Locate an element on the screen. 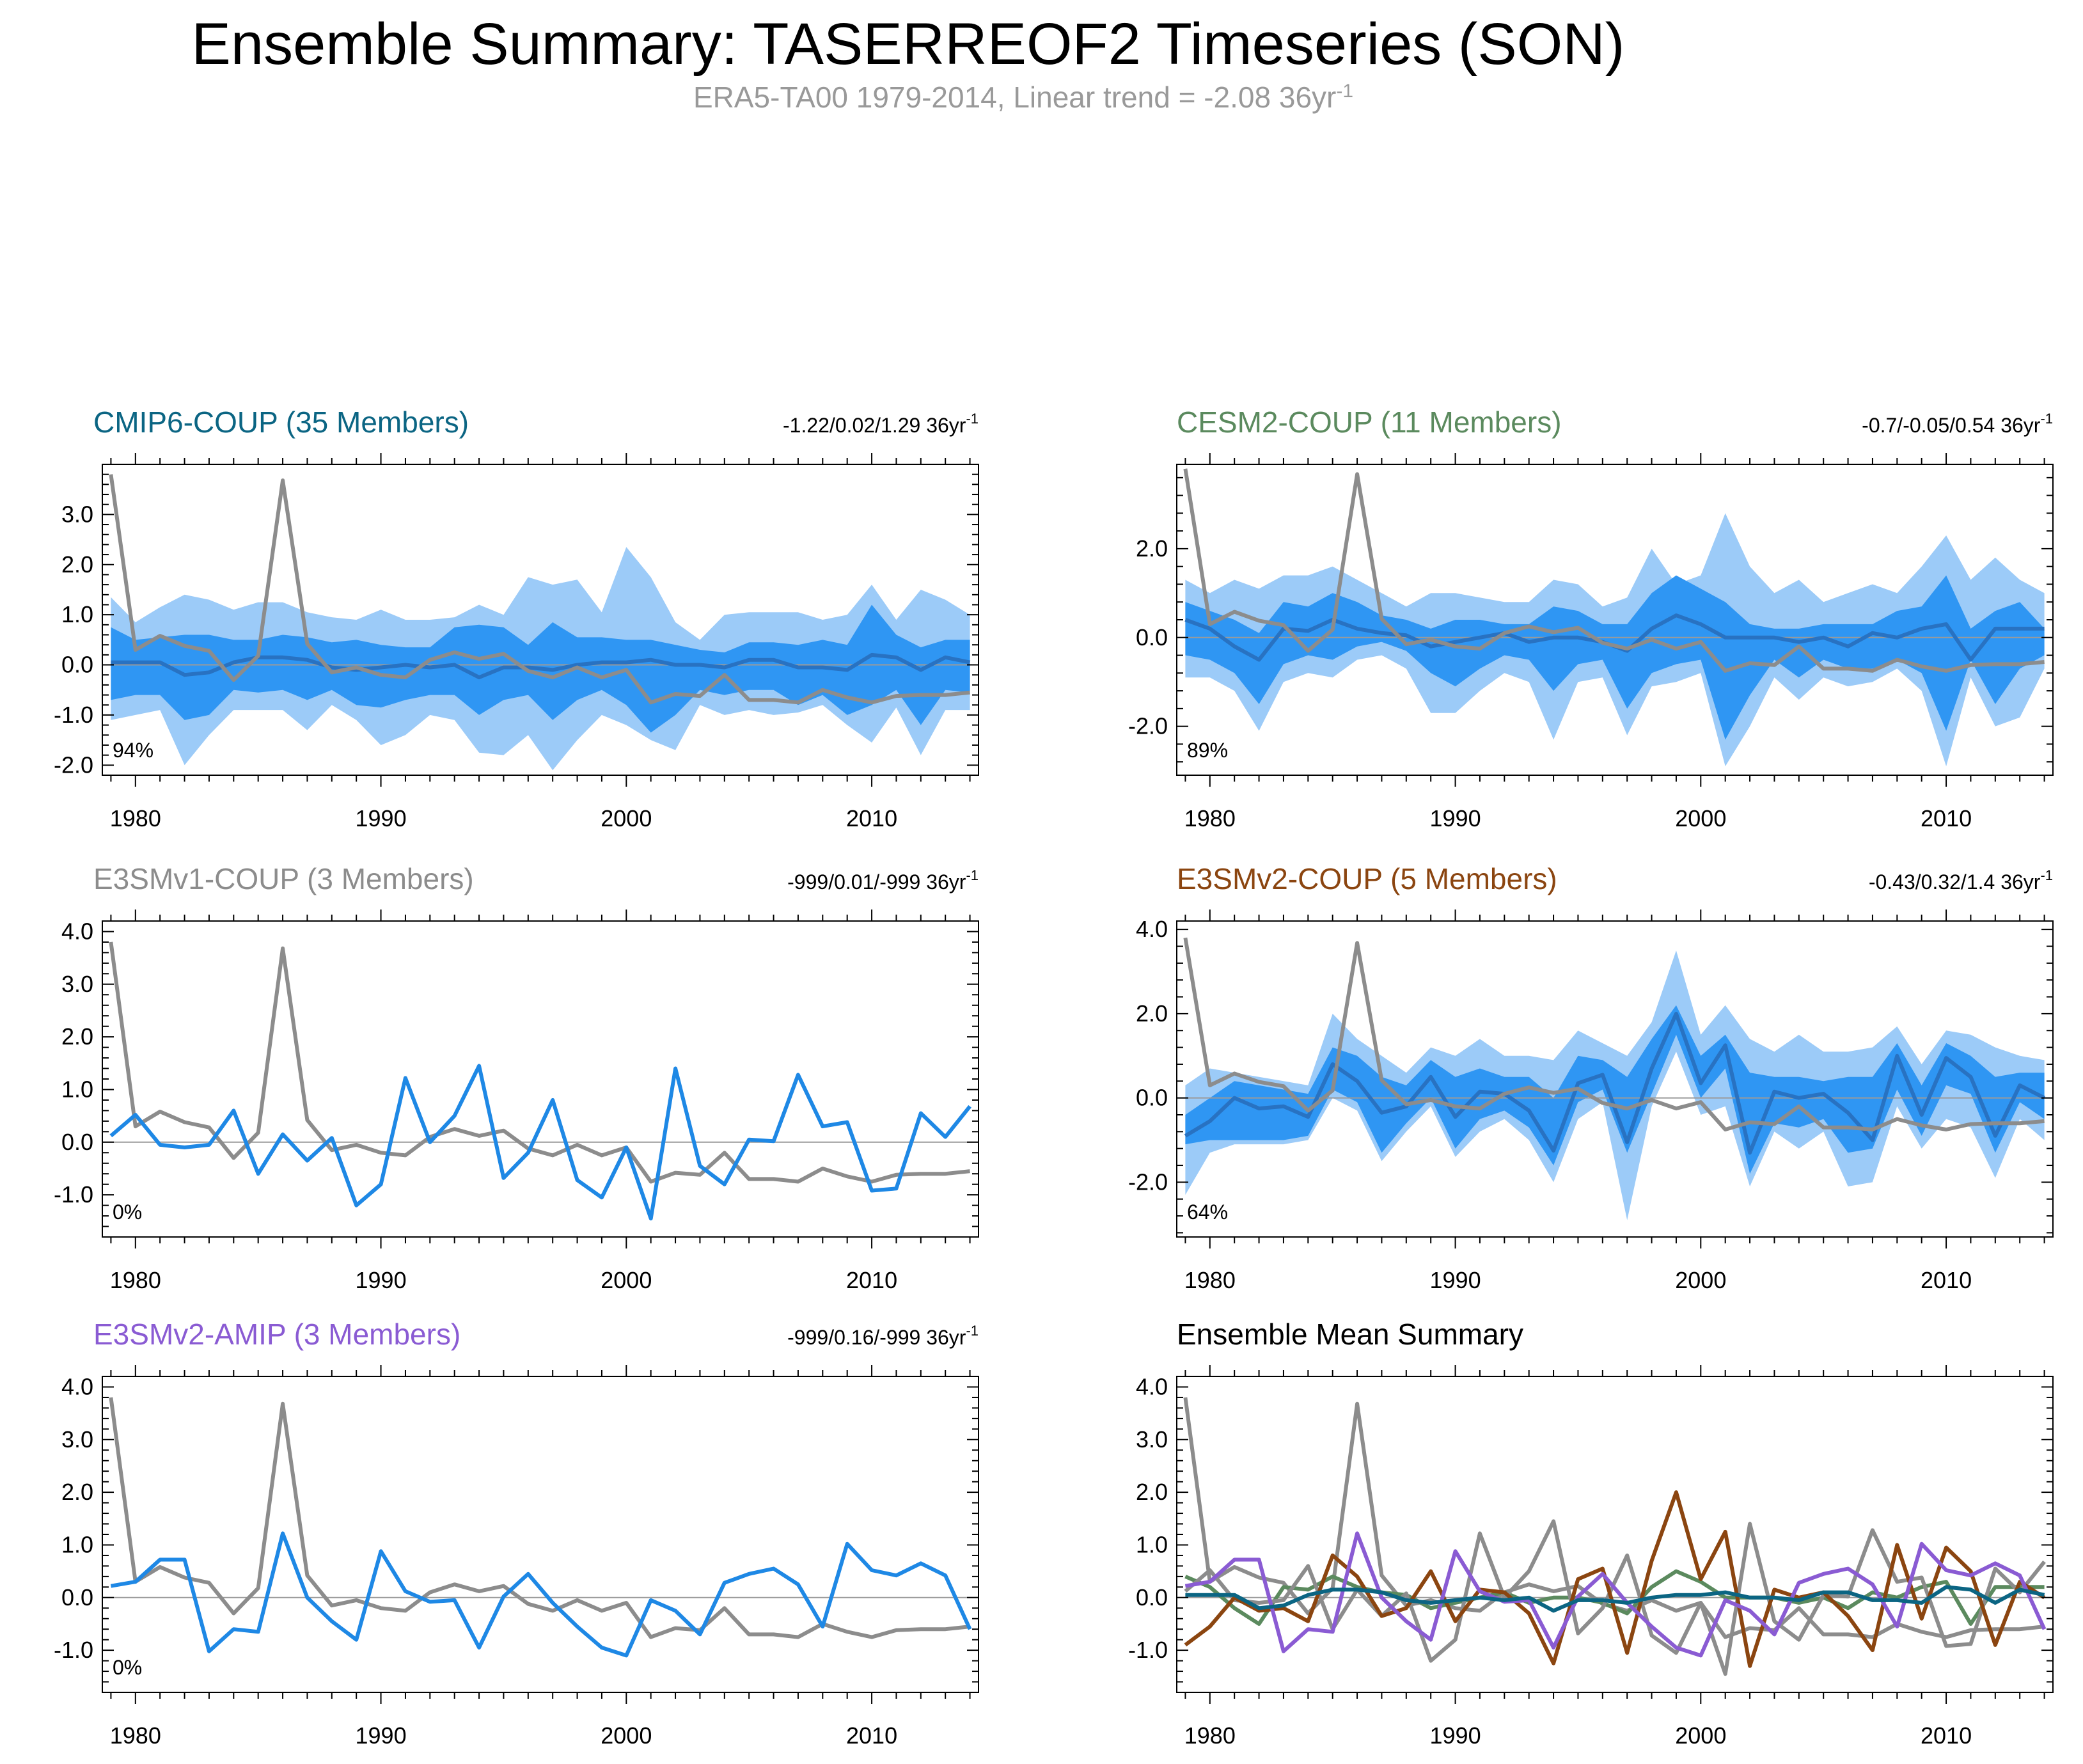 The height and width of the screenshot is (1764, 2083). panel-title-e3smv1: E3SMv1-COUP (3 Members) is located at coordinates (283, 879).